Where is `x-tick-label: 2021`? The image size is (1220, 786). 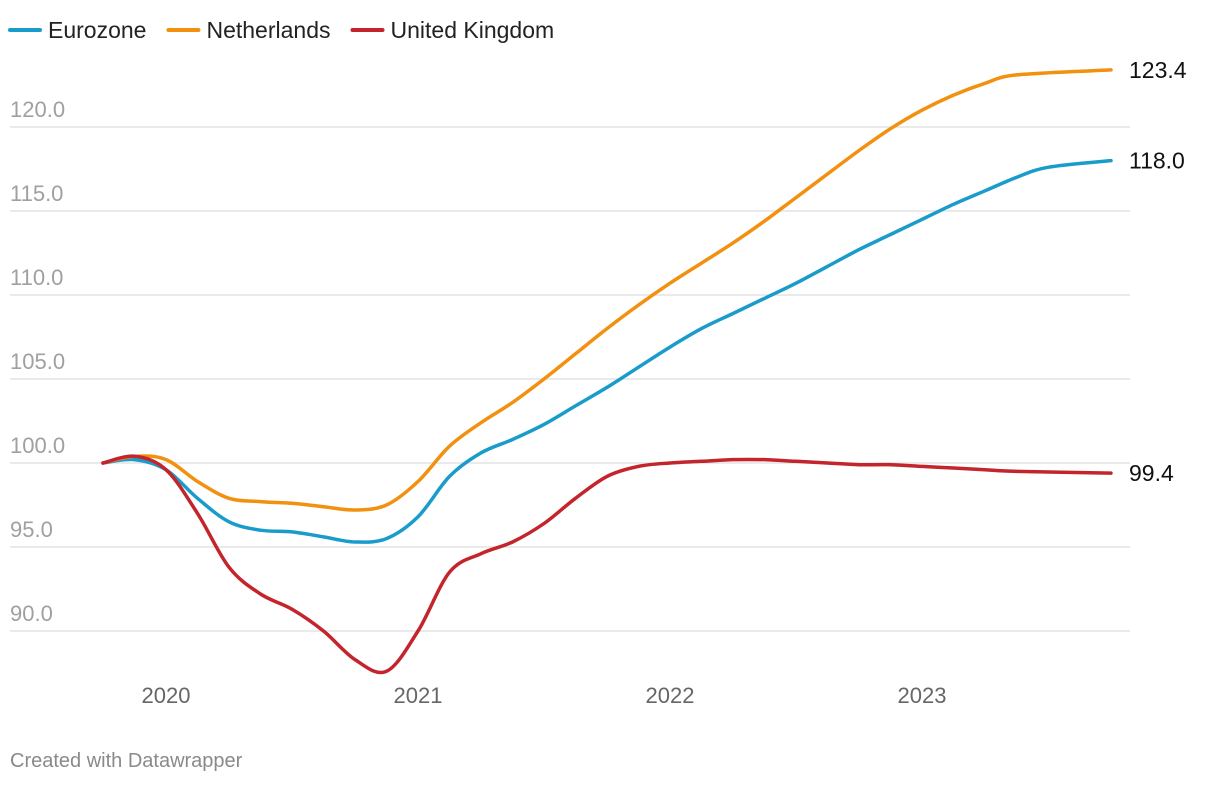
x-tick-label: 2021 is located at coordinates (418, 695).